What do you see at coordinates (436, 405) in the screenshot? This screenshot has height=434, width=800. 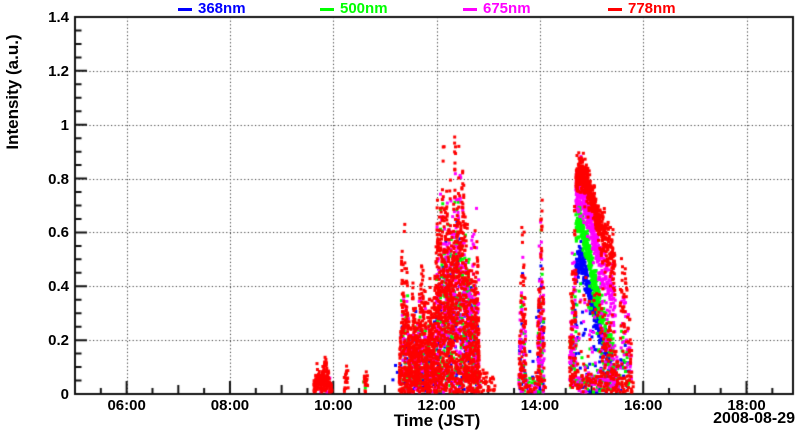 I see `x-tick-label: 12:00` at bounding box center [436, 405].